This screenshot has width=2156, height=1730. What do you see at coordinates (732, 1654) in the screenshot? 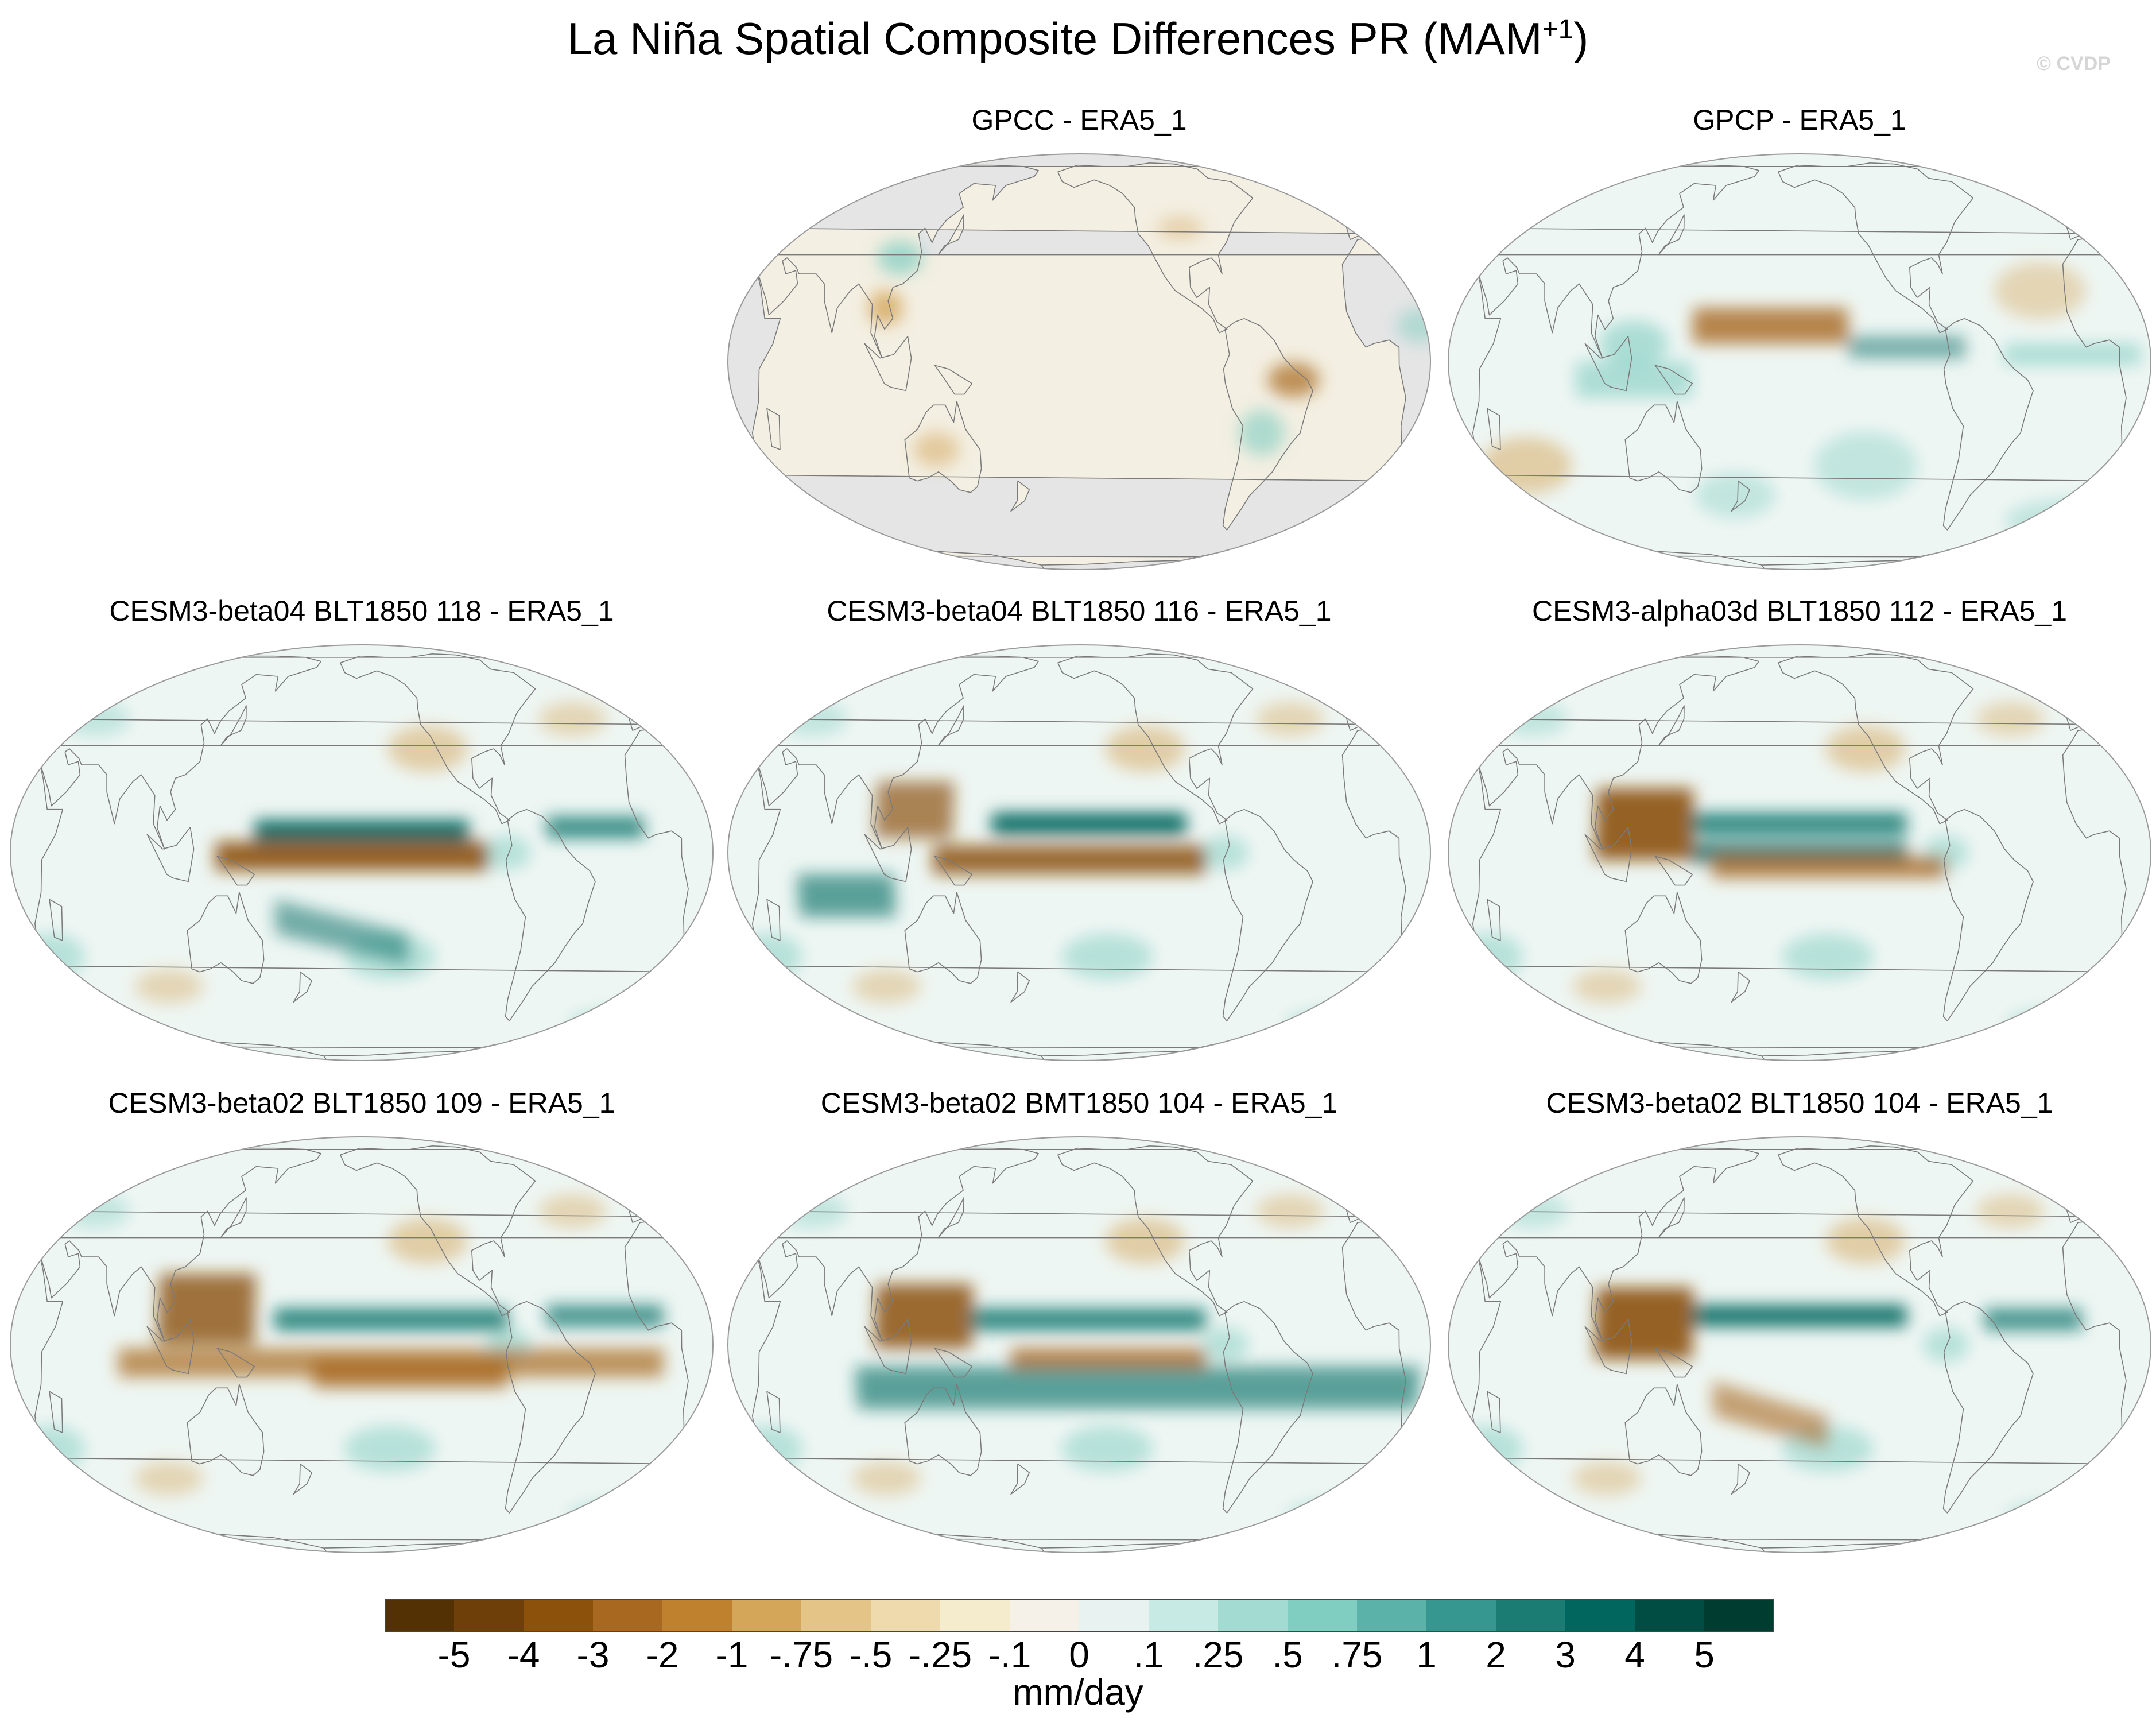
I see `colorbar-tick-label: -1` at bounding box center [732, 1654].